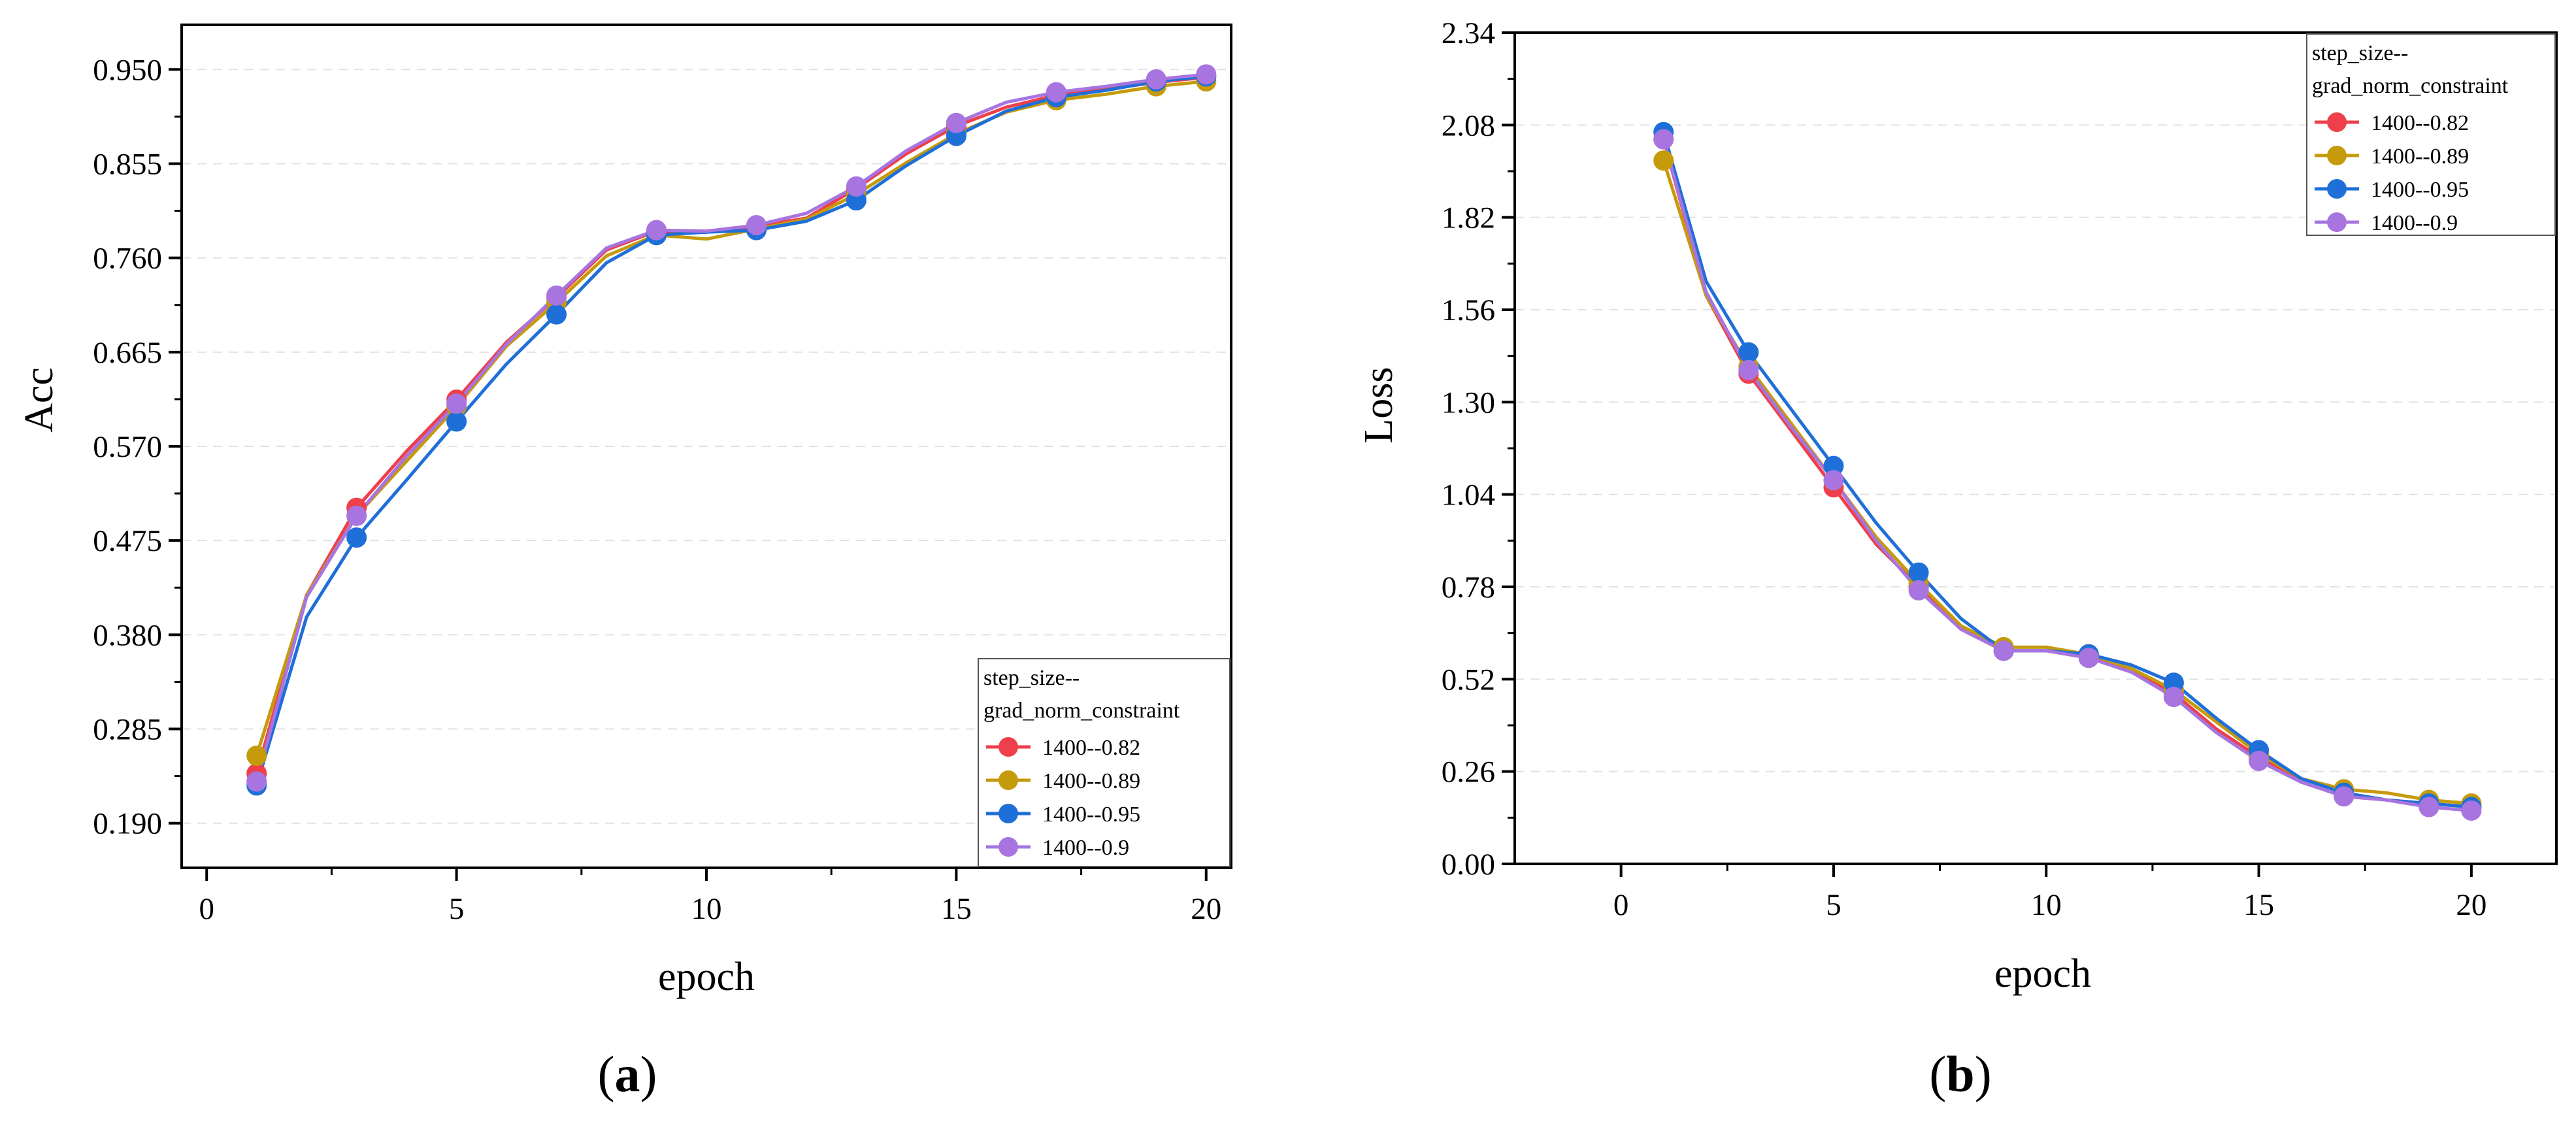  I want to click on acc-x-tick-label: 20, so click(1206, 909).